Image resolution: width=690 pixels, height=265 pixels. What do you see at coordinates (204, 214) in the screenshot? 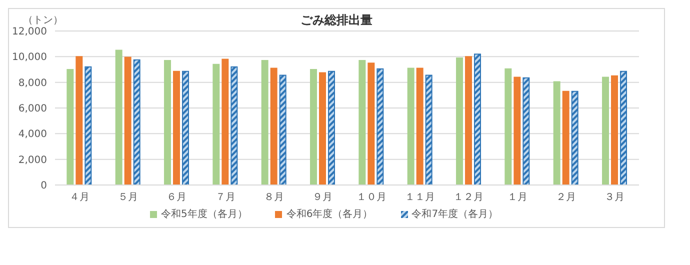
I see `legend-label: 令和5年度（各月）` at bounding box center [204, 214].